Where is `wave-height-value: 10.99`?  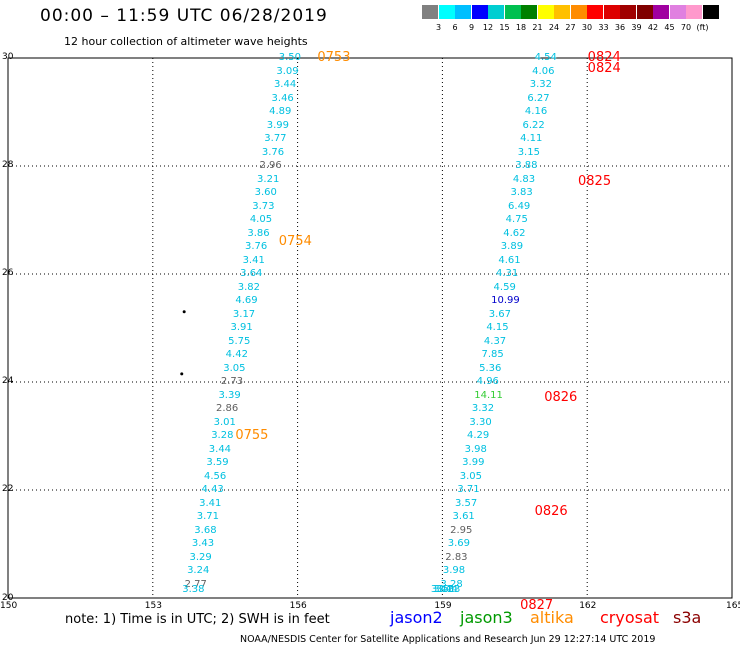 wave-height-value: 10.99 is located at coordinates (505, 300).